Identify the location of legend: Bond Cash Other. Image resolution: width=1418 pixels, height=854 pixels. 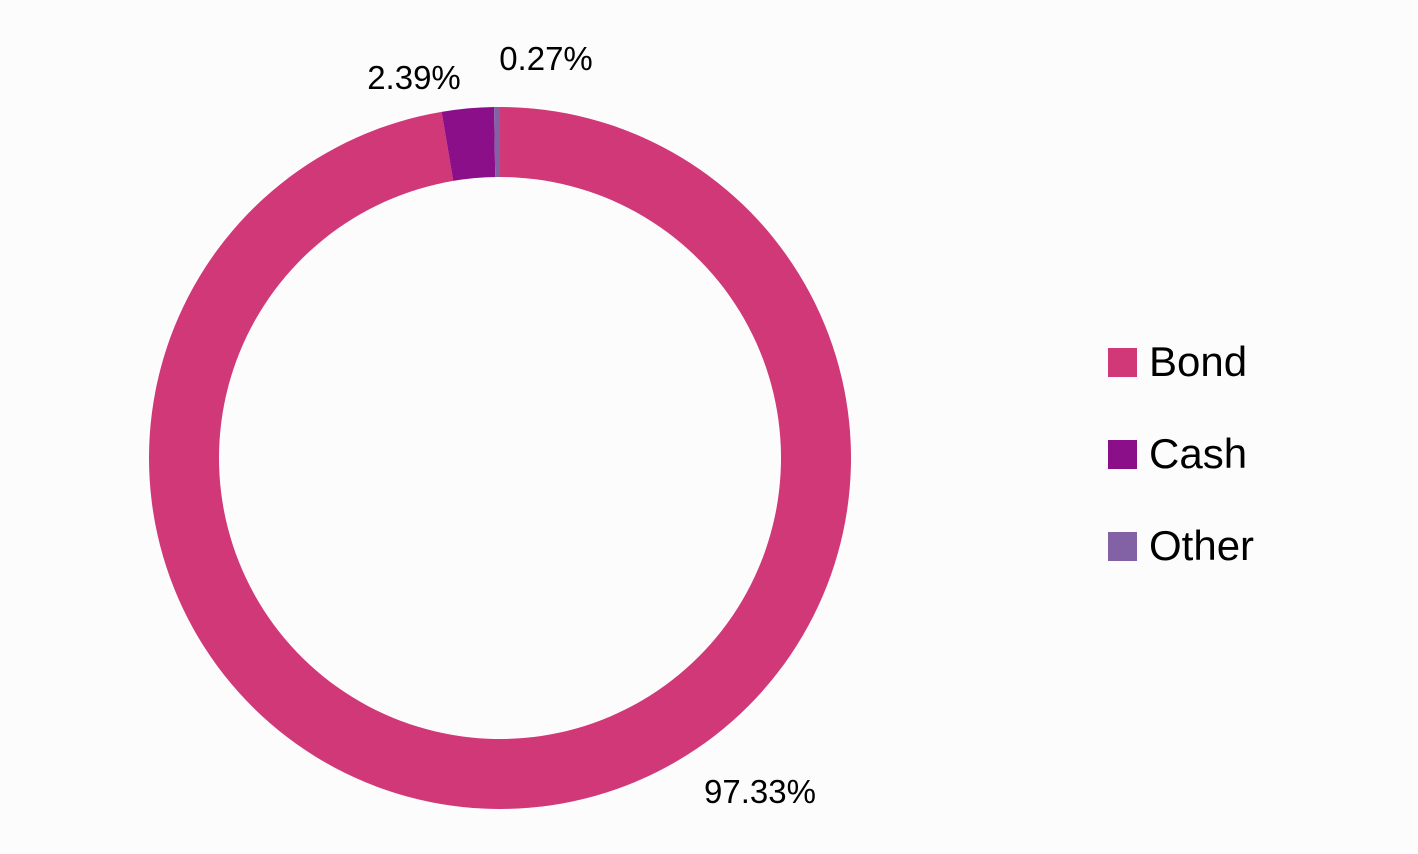
(1181, 454).